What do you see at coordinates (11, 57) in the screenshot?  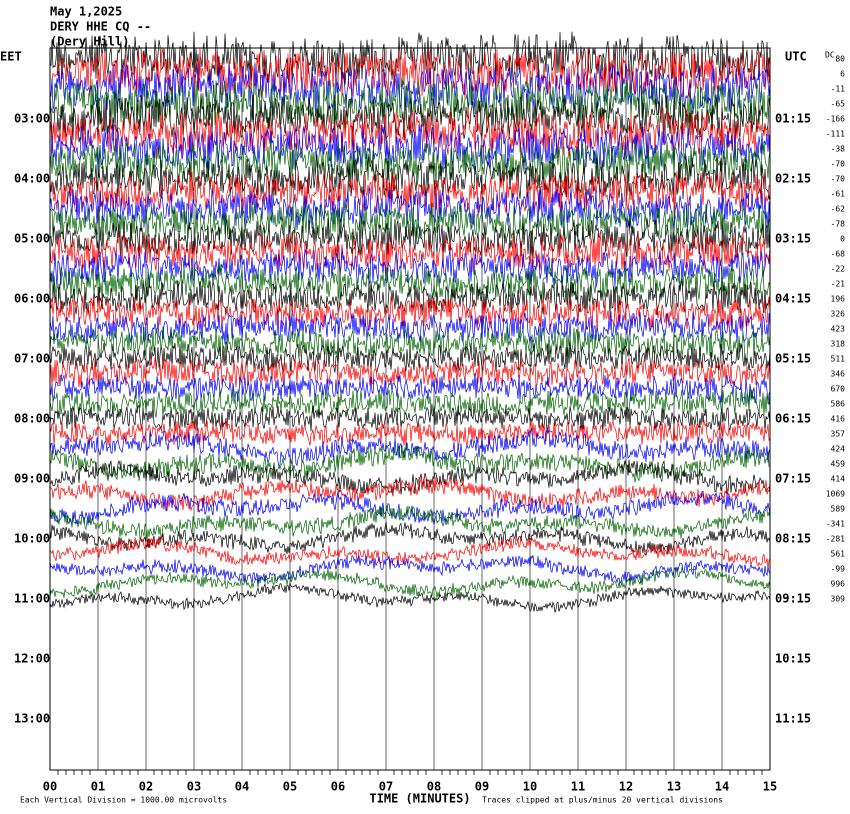 I see `left-axis-name: EET` at bounding box center [11, 57].